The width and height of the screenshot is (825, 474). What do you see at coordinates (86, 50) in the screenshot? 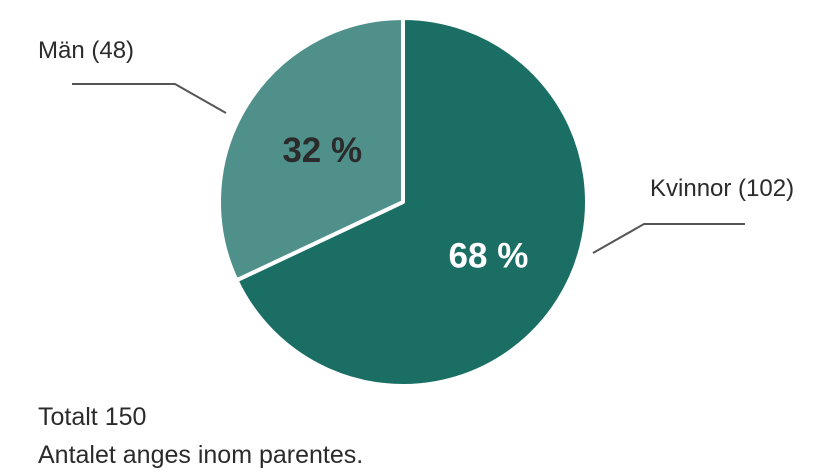
I see `slice-category-label: Män (48)` at bounding box center [86, 50].